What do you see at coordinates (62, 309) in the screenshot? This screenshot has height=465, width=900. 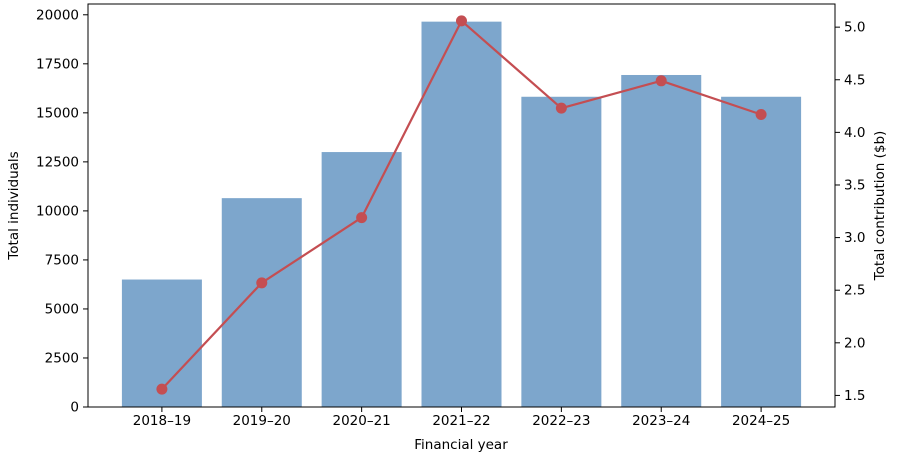 I see `y-left-tick-label: 5000` at bounding box center [62, 309].